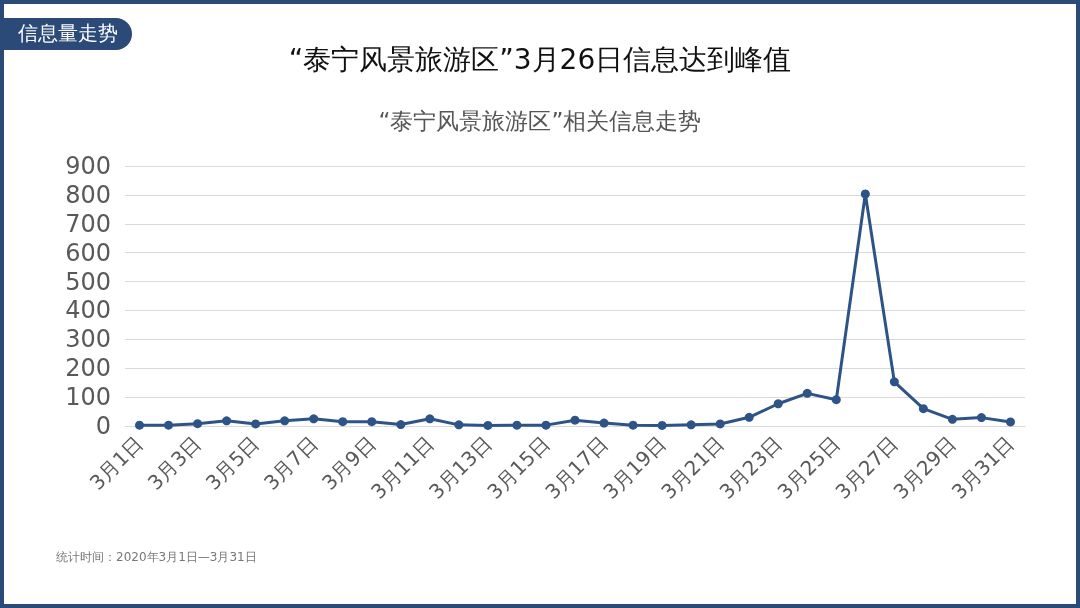  I want to click on y-tick-label: 500, so click(88, 281).